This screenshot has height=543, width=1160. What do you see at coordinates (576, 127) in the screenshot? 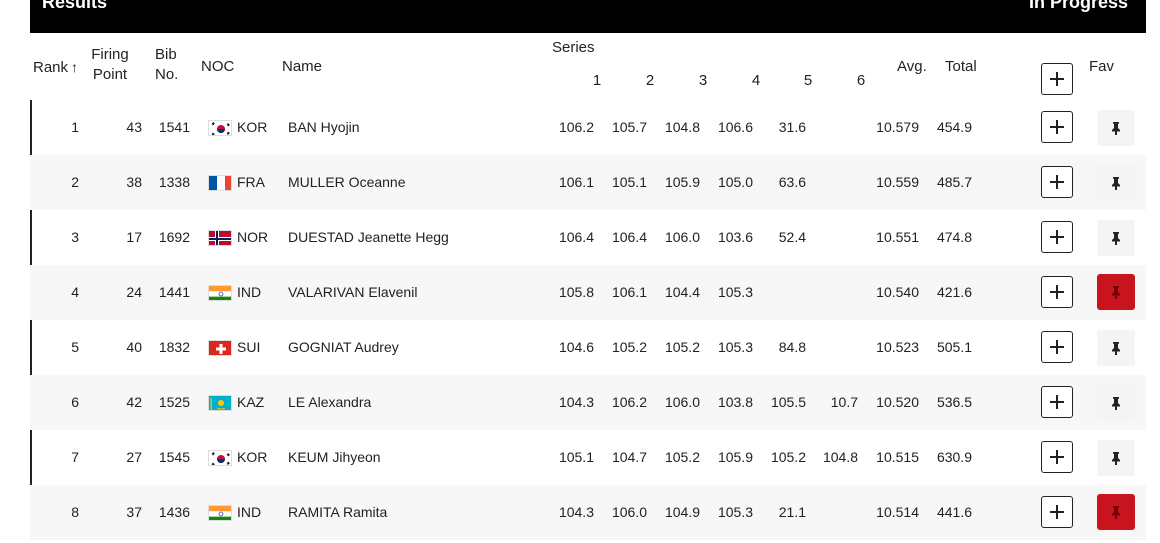
I see `series-1-cell: 106.2` at bounding box center [576, 127].